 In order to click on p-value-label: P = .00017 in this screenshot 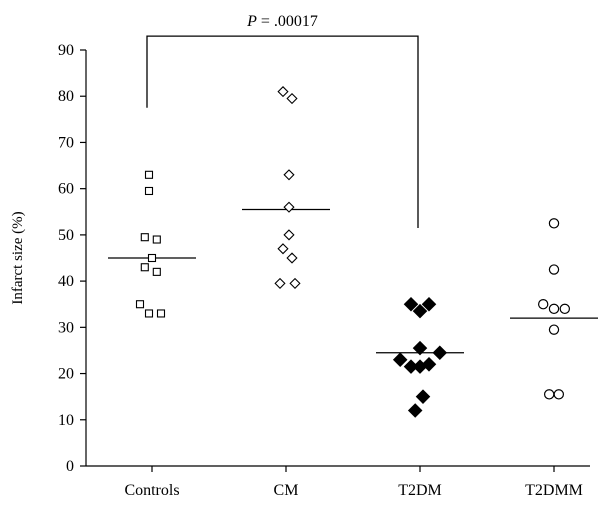, I will do `click(282, 21)`.